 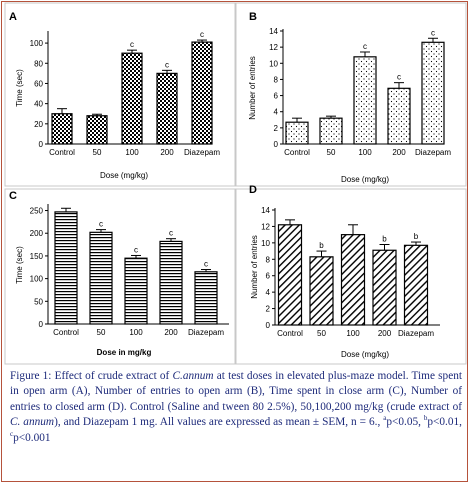 I want to click on caption-sig-a: a, so click(x=385, y=418).